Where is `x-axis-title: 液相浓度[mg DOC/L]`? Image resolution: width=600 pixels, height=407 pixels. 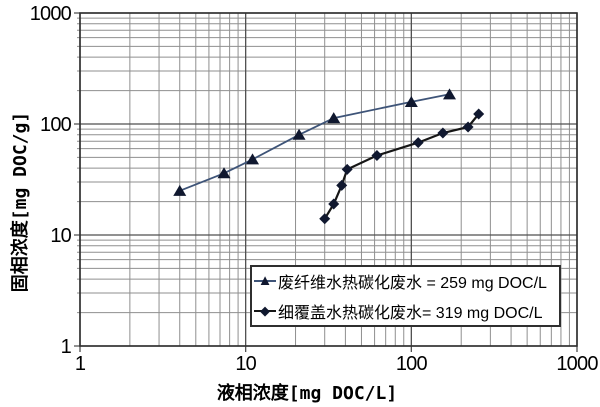 x-axis-title: 液相浓度[mg DOC/L] is located at coordinates (307, 393).